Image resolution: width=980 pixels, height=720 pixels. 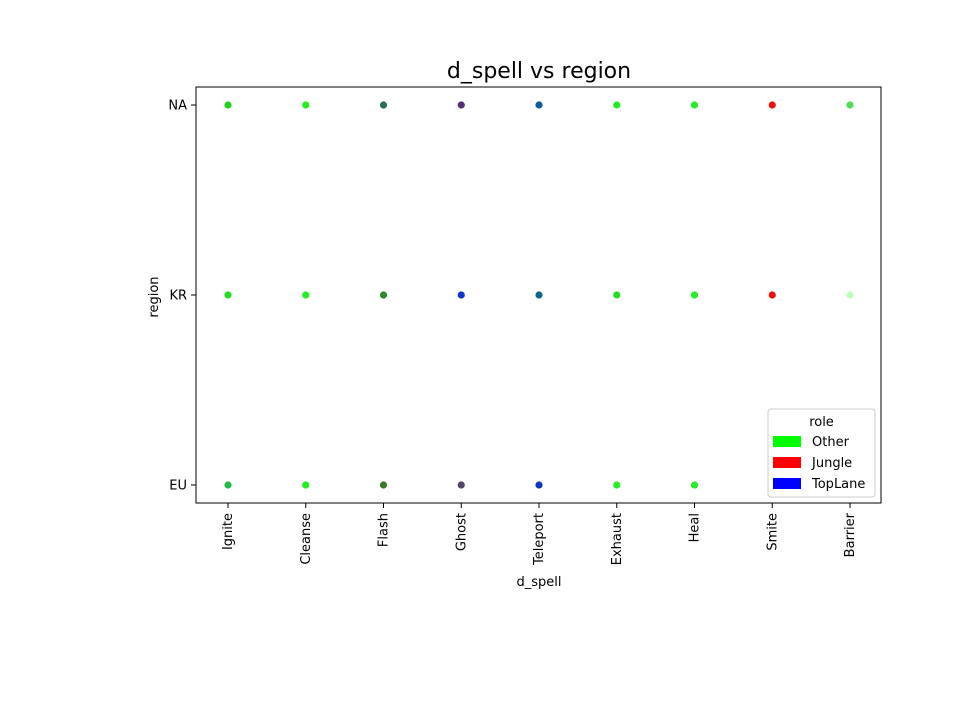 I want to click on x-axis-label: d_spell, so click(x=539, y=582).